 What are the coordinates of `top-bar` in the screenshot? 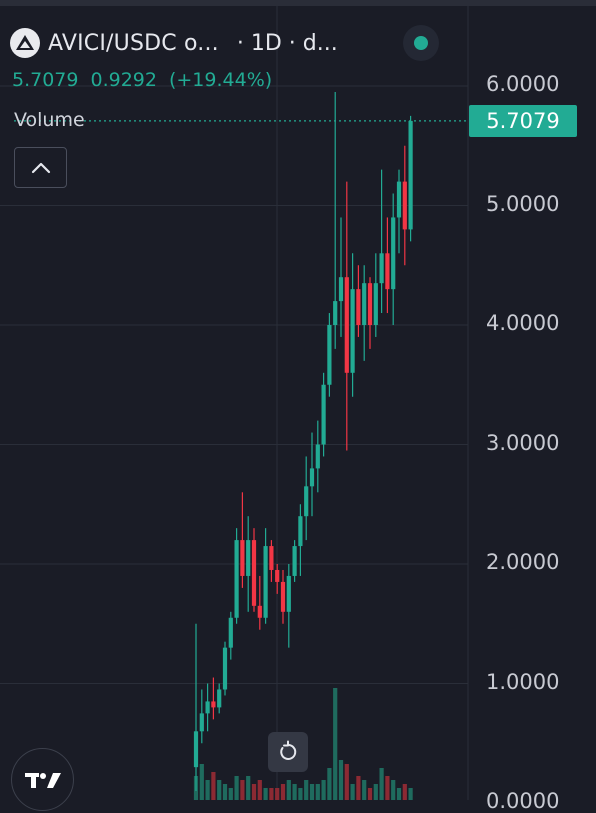 It's located at (298, 3).